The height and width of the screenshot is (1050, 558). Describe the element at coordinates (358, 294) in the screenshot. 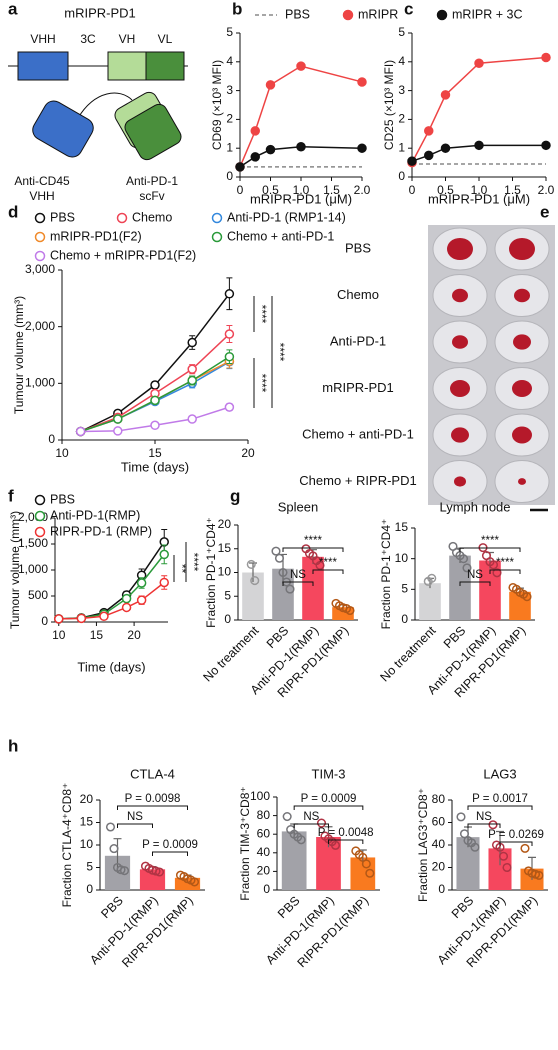

I see `photo-row-label: Chemo` at that location.